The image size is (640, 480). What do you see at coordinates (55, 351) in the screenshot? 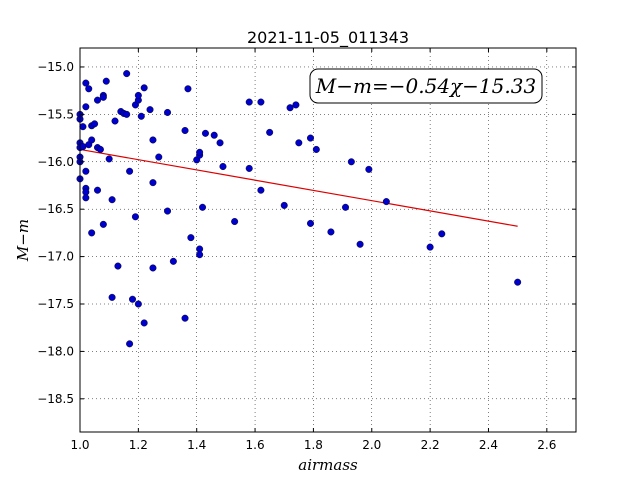
I see `y-tick-label: −18.0` at bounding box center [55, 351].